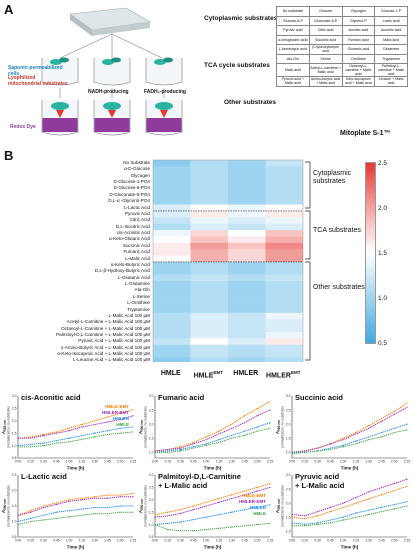 The image size is (413, 550). I want to click on workflow-illustration, so click(112, 71).